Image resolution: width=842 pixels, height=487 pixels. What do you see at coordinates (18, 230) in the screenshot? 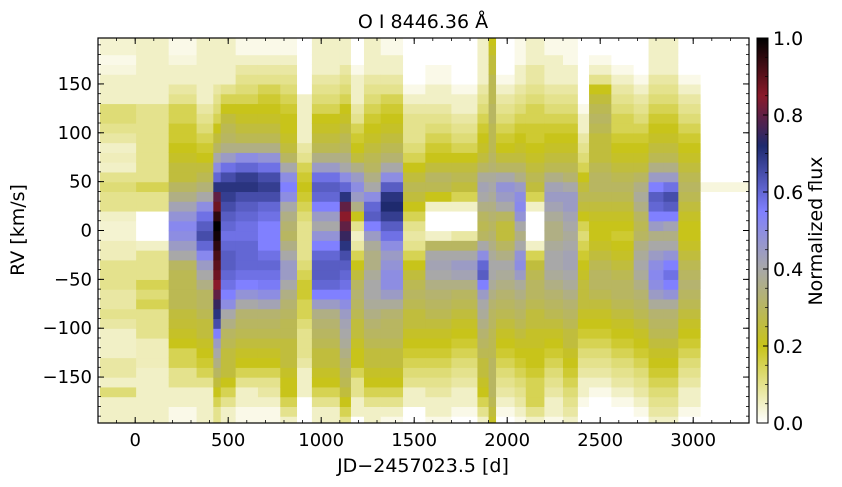
I see `y-axis-label: RV [km/s]` at bounding box center [18, 230].